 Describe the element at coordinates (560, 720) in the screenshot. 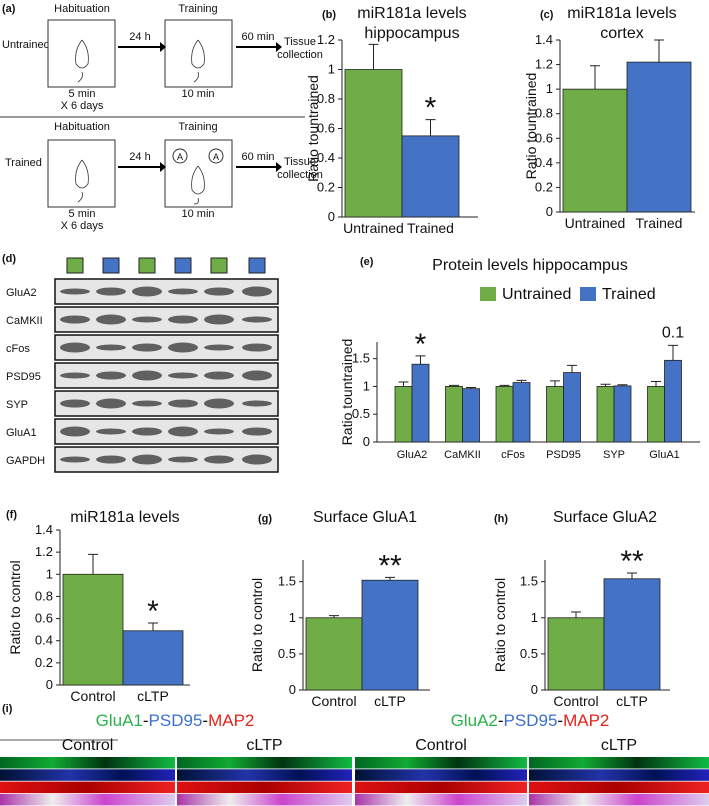

I see `title-part: -` at that location.